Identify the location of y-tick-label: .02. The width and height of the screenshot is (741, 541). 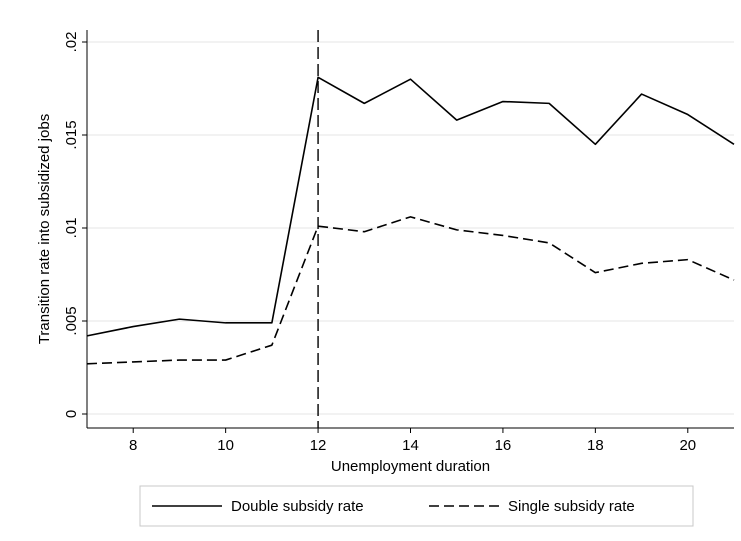
(71, 42).